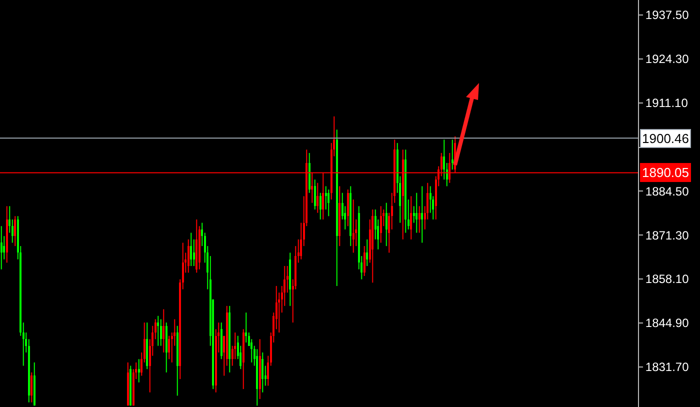  Describe the element at coordinates (667, 191) in the screenshot. I see `y-tick-label: 1884.50` at that location.